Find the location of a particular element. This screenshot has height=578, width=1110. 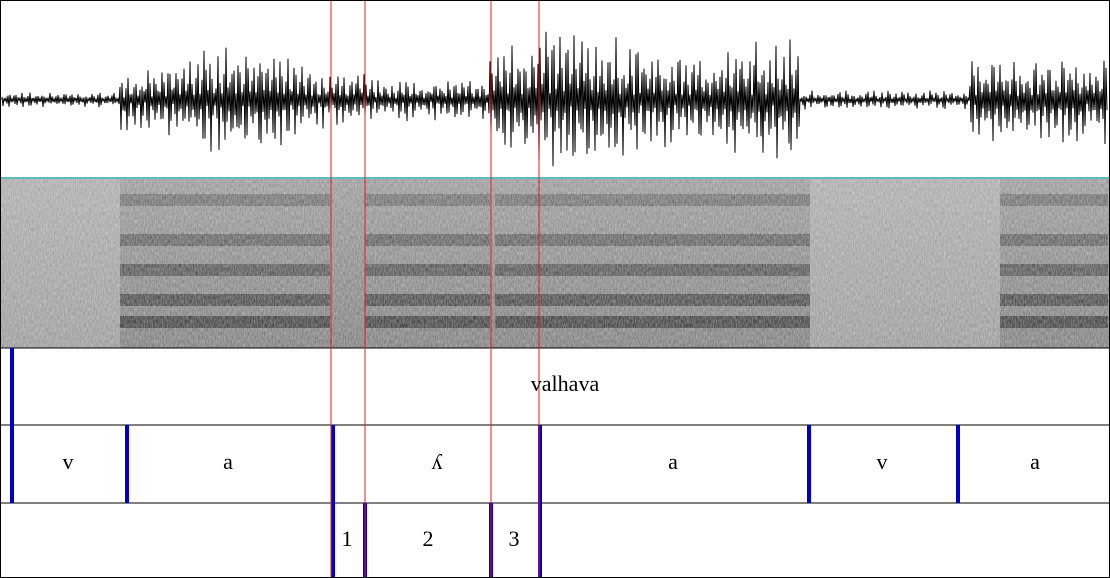

segment-label: 2 is located at coordinates (428, 538).